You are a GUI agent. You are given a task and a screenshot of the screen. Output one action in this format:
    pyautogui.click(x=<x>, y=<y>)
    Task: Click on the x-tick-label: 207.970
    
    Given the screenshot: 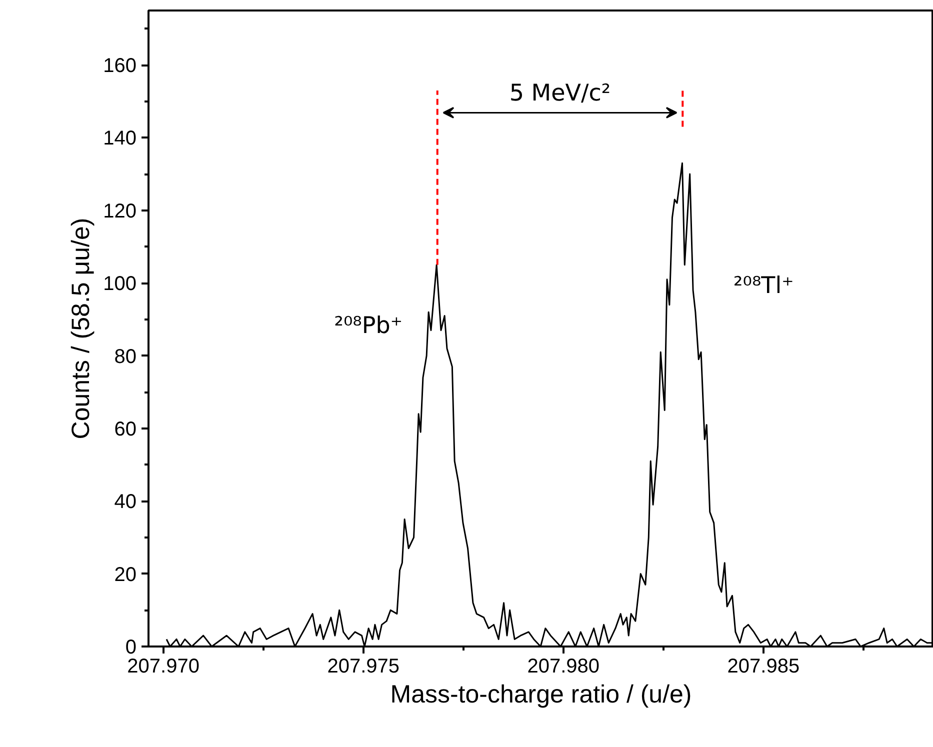 What is the action you would take?
    pyautogui.click(x=163, y=667)
    